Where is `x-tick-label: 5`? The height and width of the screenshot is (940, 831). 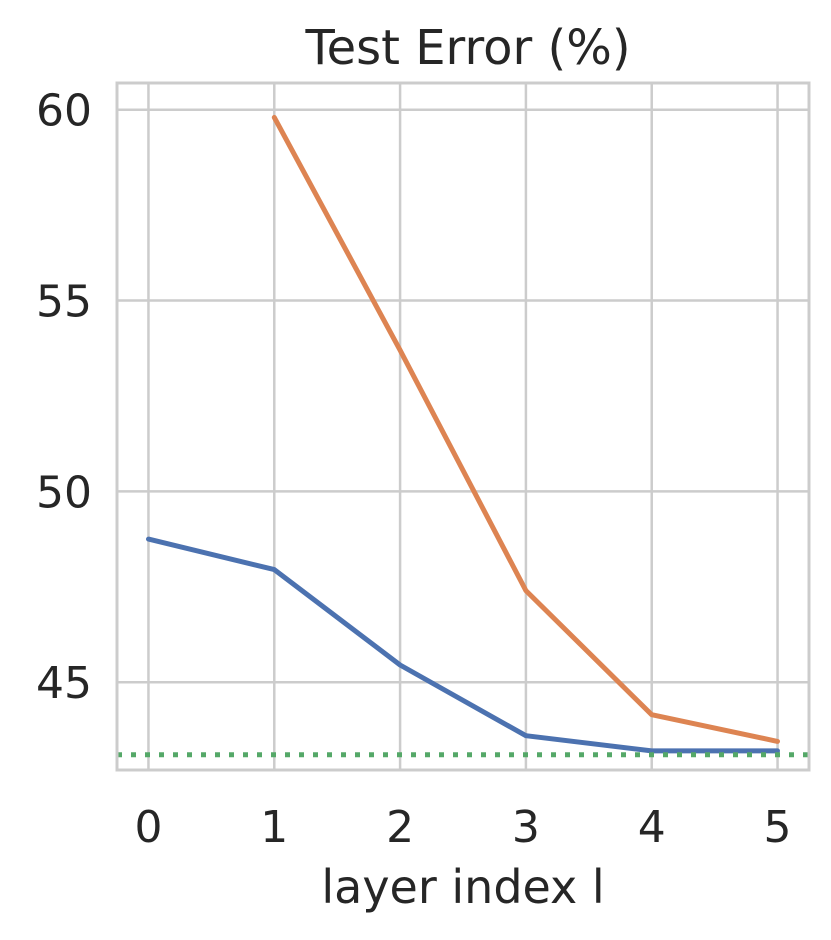 x-tick-label: 5 is located at coordinates (778, 827).